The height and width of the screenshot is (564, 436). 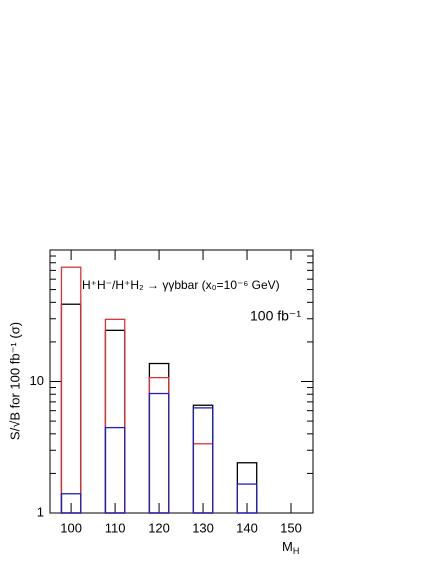 What do you see at coordinates (275, 316) in the screenshot?
I see `annotation: 100 fb⁻¹` at bounding box center [275, 316].